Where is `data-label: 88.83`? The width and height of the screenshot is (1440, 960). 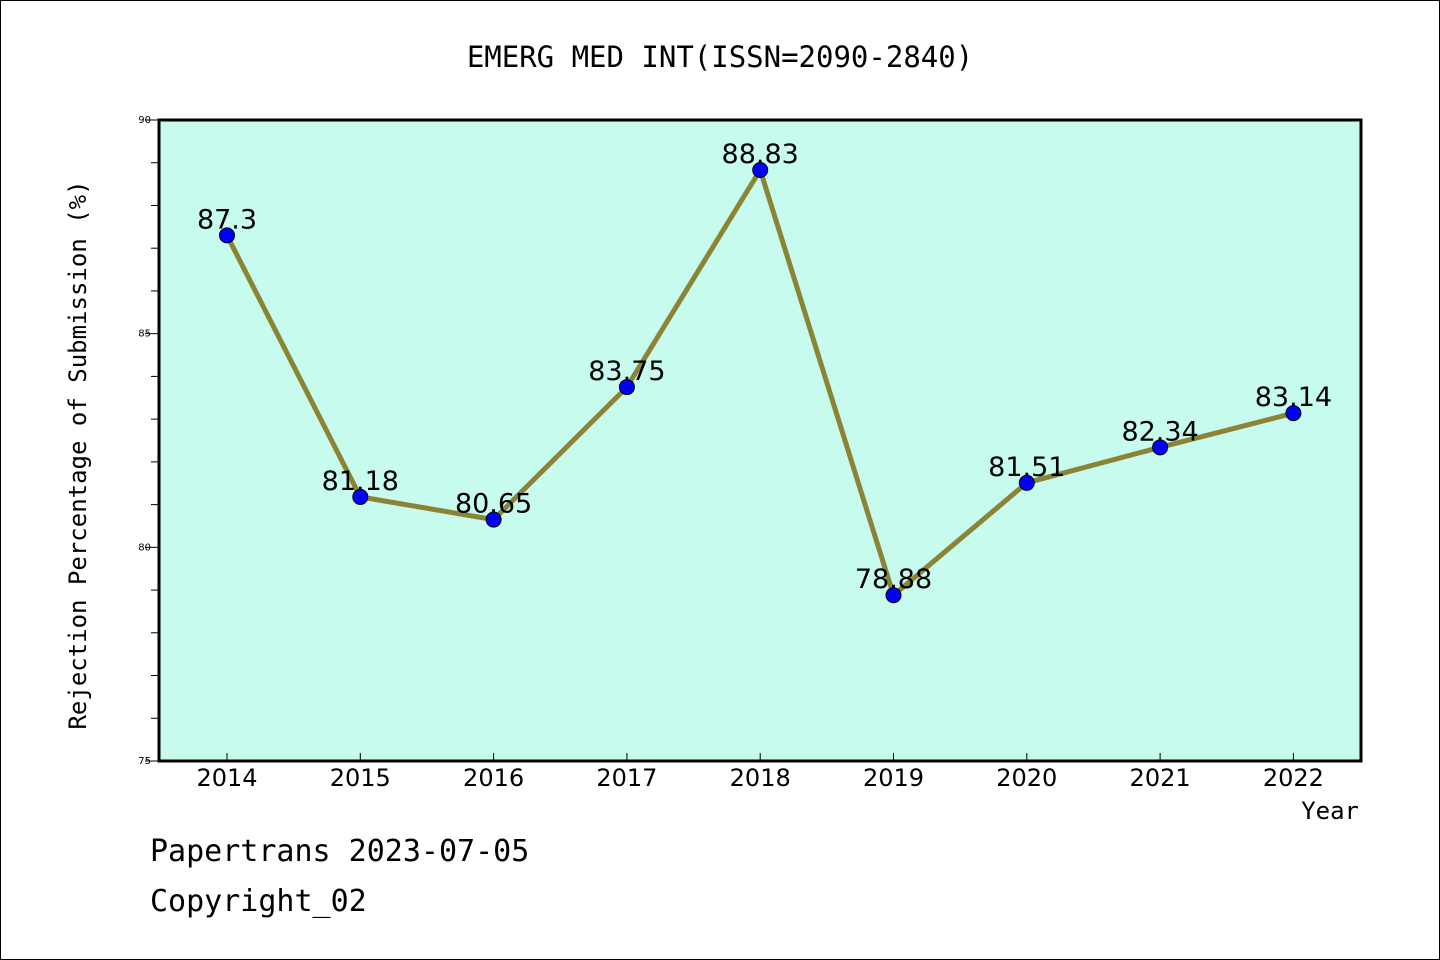 data-label: 88.83 is located at coordinates (760, 154).